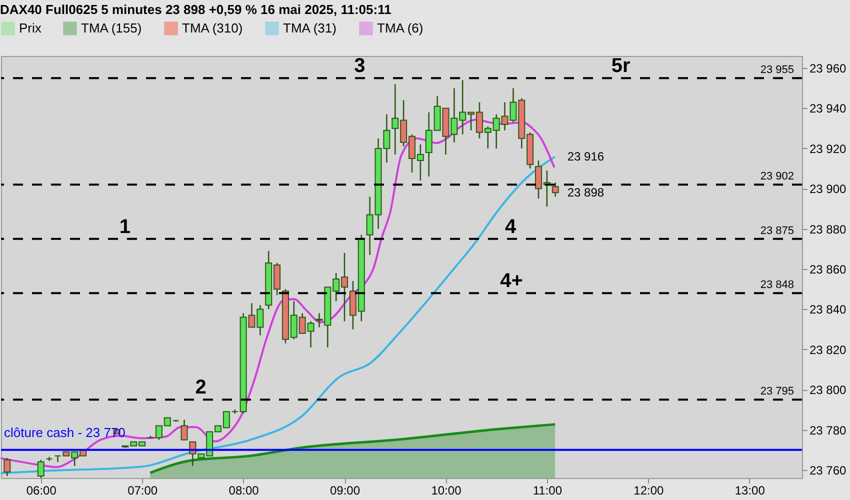  I want to click on y-tick-label: 23 780, so click(828, 430).